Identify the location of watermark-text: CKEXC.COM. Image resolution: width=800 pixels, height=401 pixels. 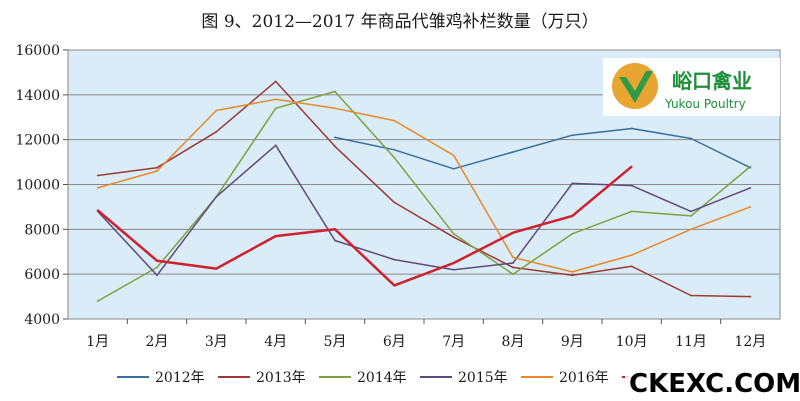
(714, 384).